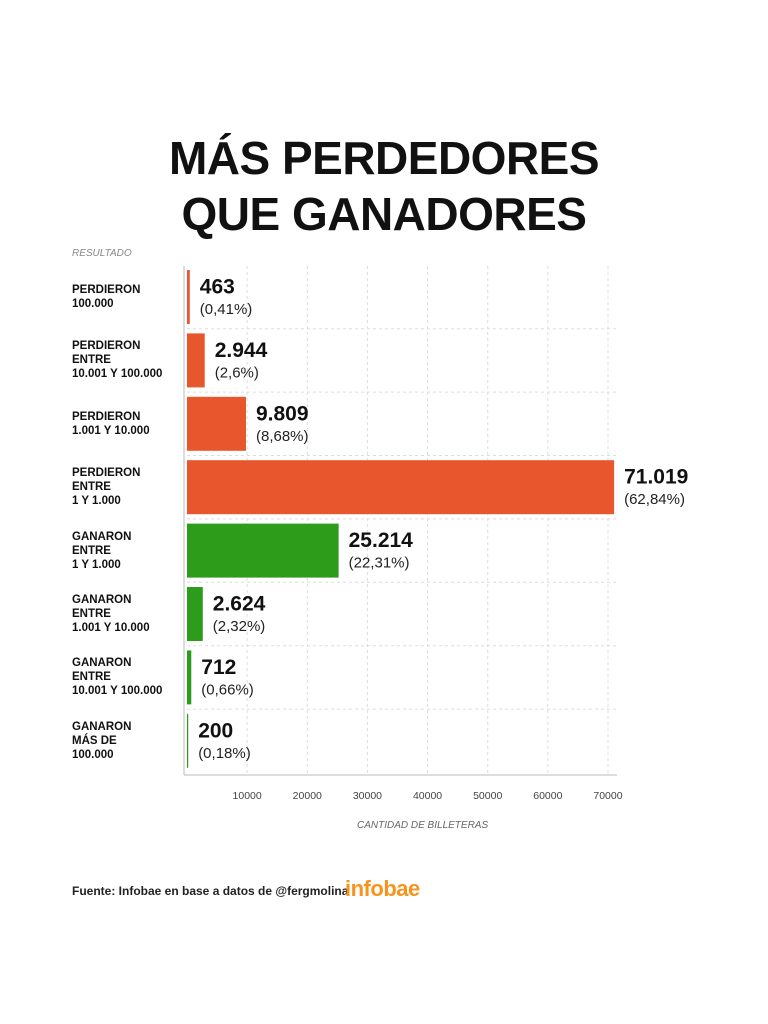  What do you see at coordinates (241, 350) in the screenshot?
I see `value-label: 2.944` at bounding box center [241, 350].